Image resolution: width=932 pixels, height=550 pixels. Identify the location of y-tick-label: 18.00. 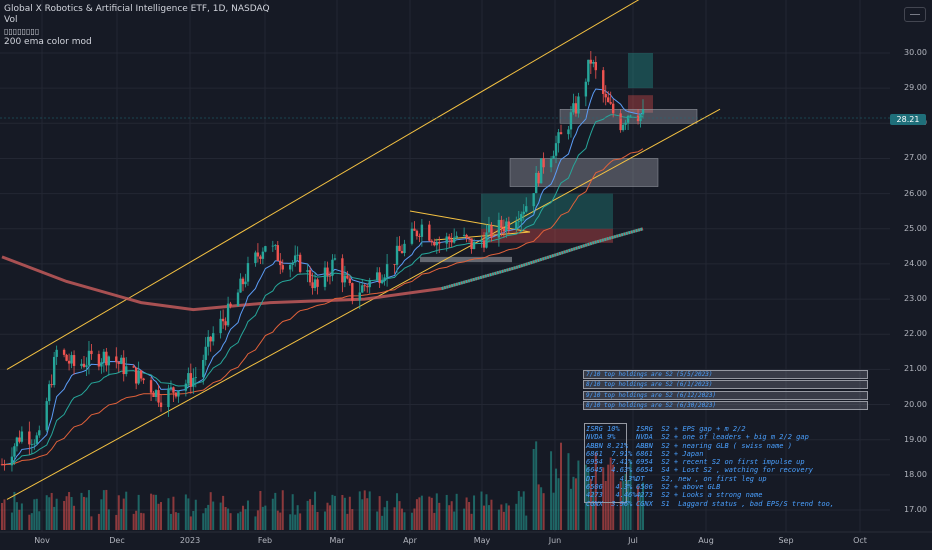
(915, 474).